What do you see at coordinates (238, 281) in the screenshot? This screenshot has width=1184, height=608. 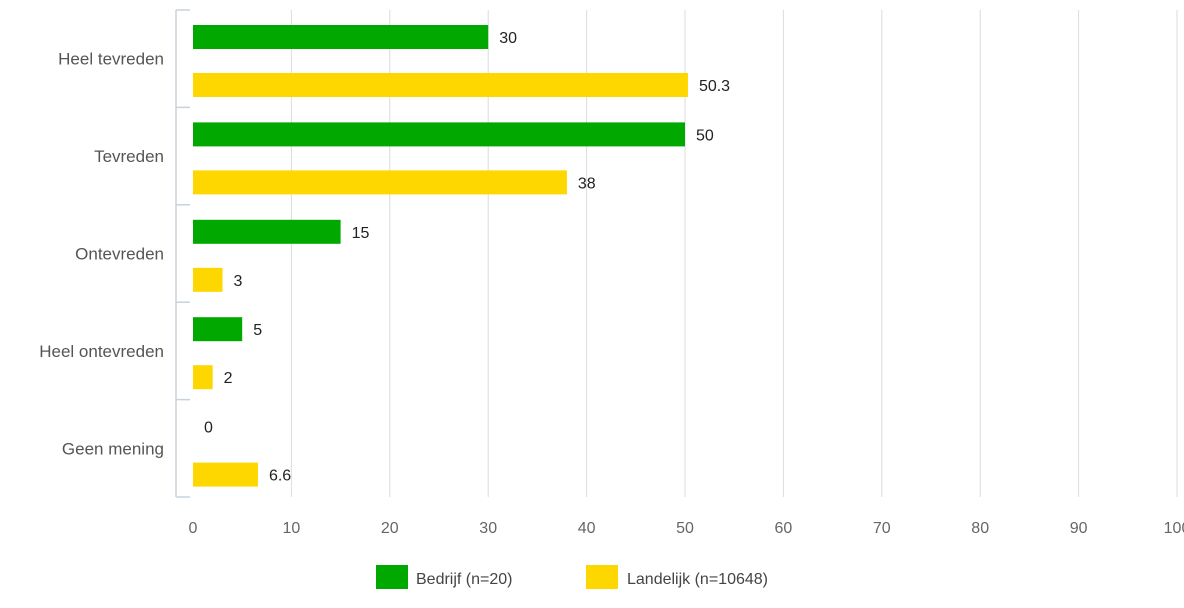 I see `value-label: 3` at bounding box center [238, 281].